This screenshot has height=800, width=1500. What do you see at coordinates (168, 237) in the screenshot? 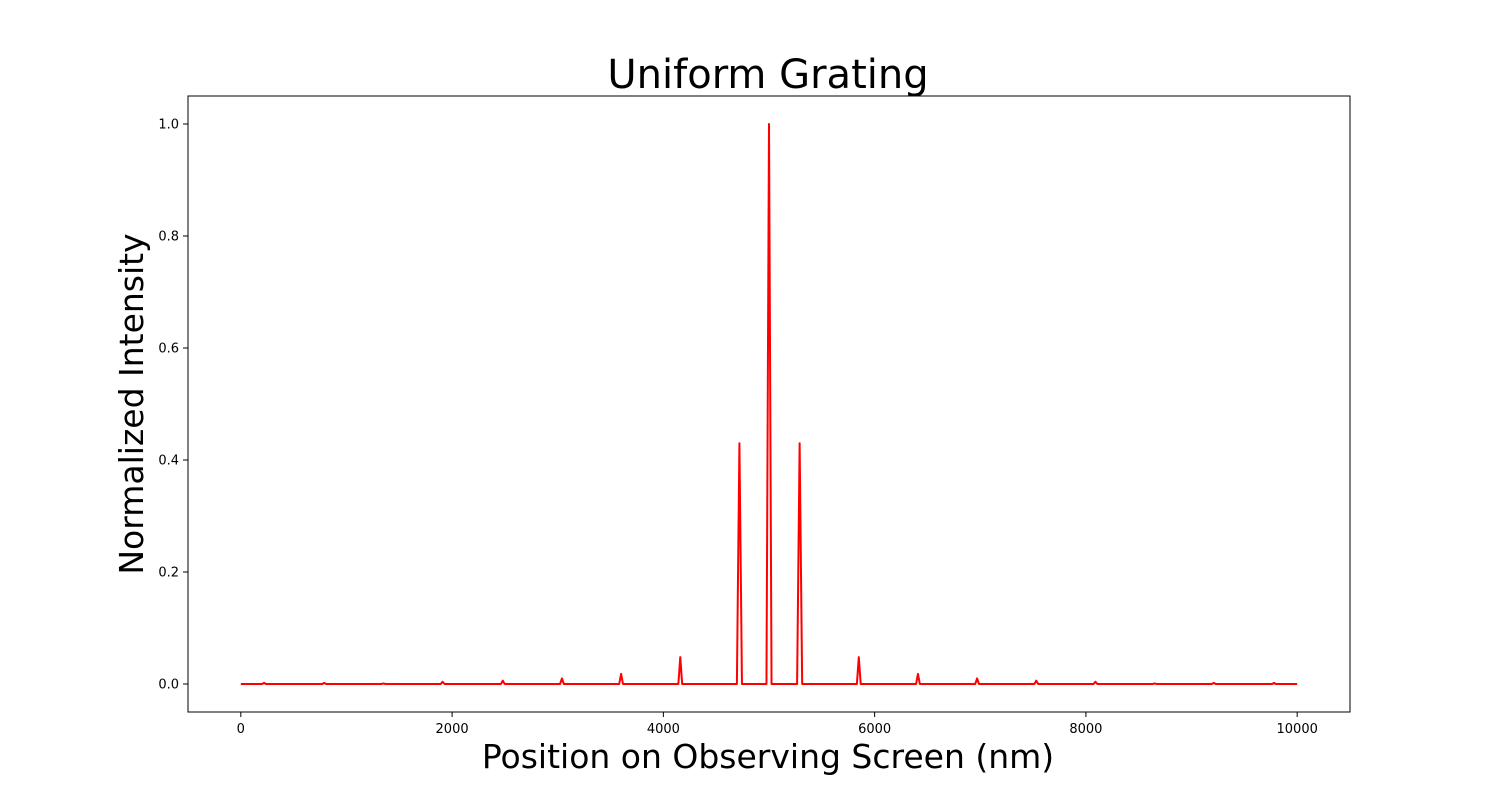
I see `y-tick-label: 0.8` at bounding box center [168, 237].